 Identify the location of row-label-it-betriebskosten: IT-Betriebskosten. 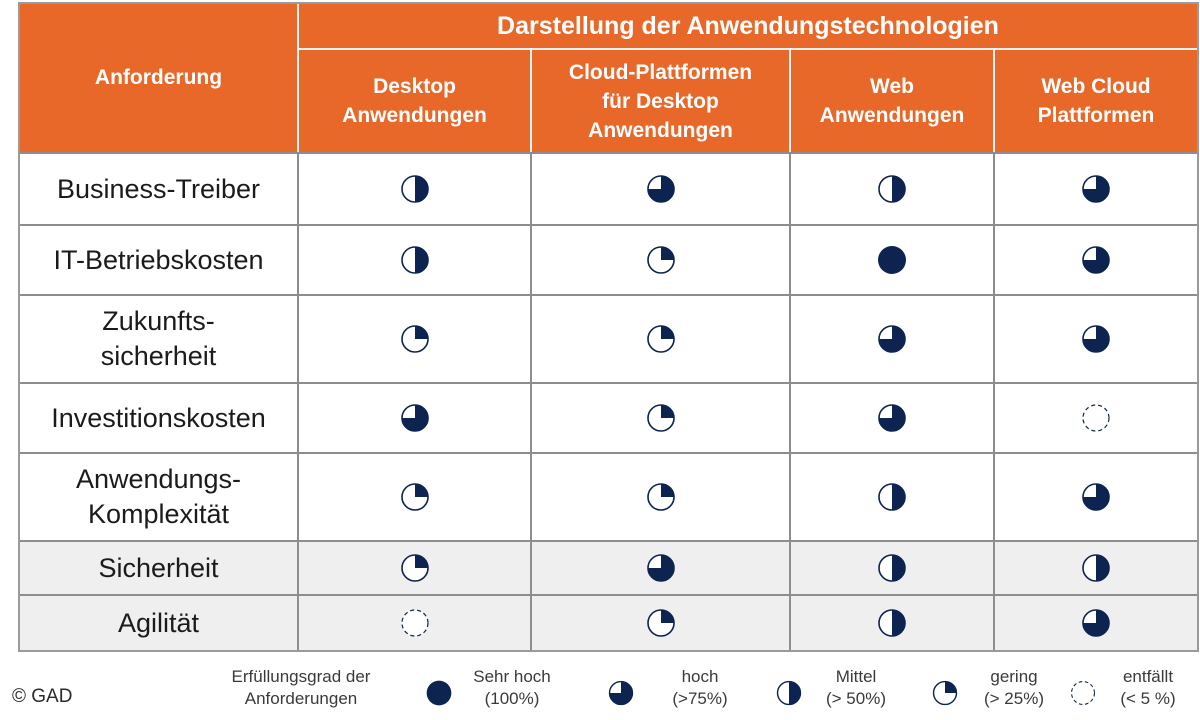
(158, 259).